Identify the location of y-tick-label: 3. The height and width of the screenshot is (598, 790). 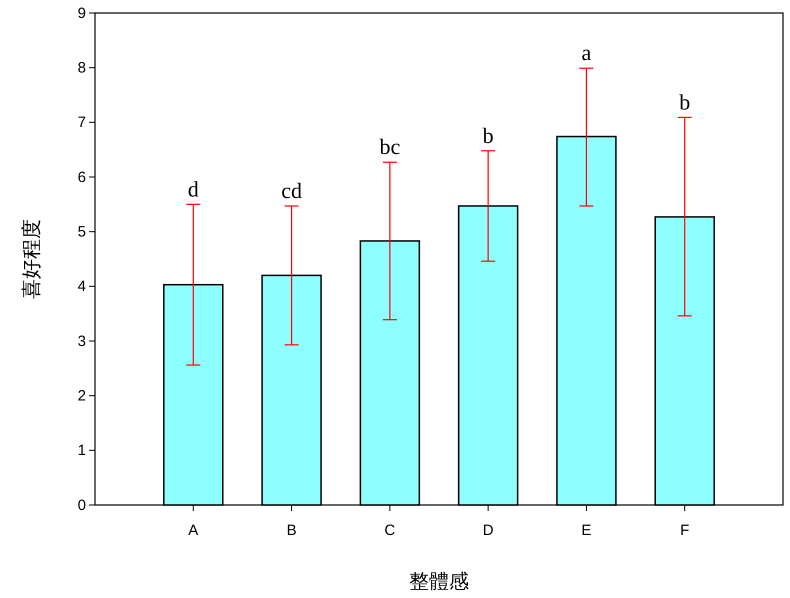
(82, 341).